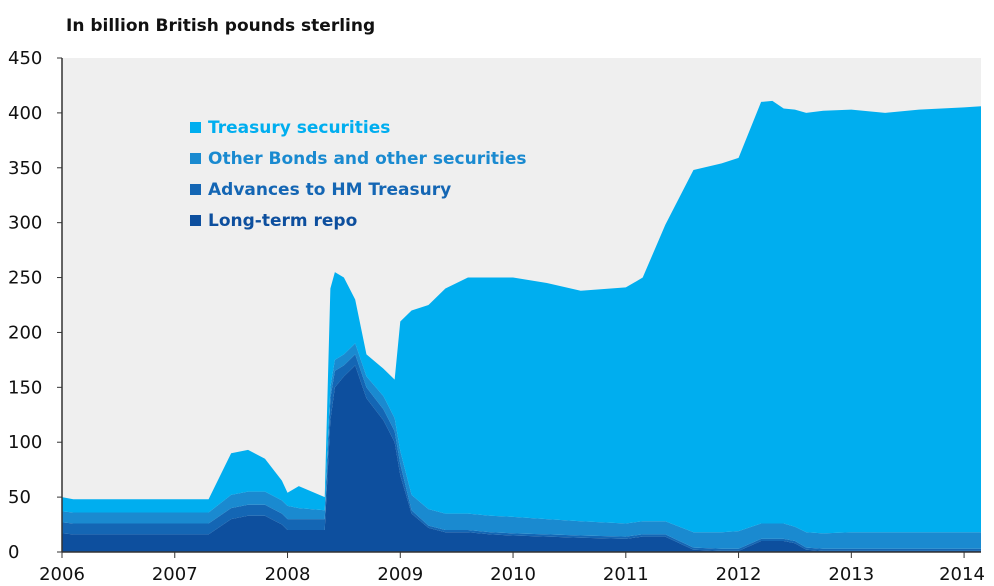  What do you see at coordinates (299, 128) in the screenshot?
I see `legend-label-treasury-securities: Treasury securities` at bounding box center [299, 128].